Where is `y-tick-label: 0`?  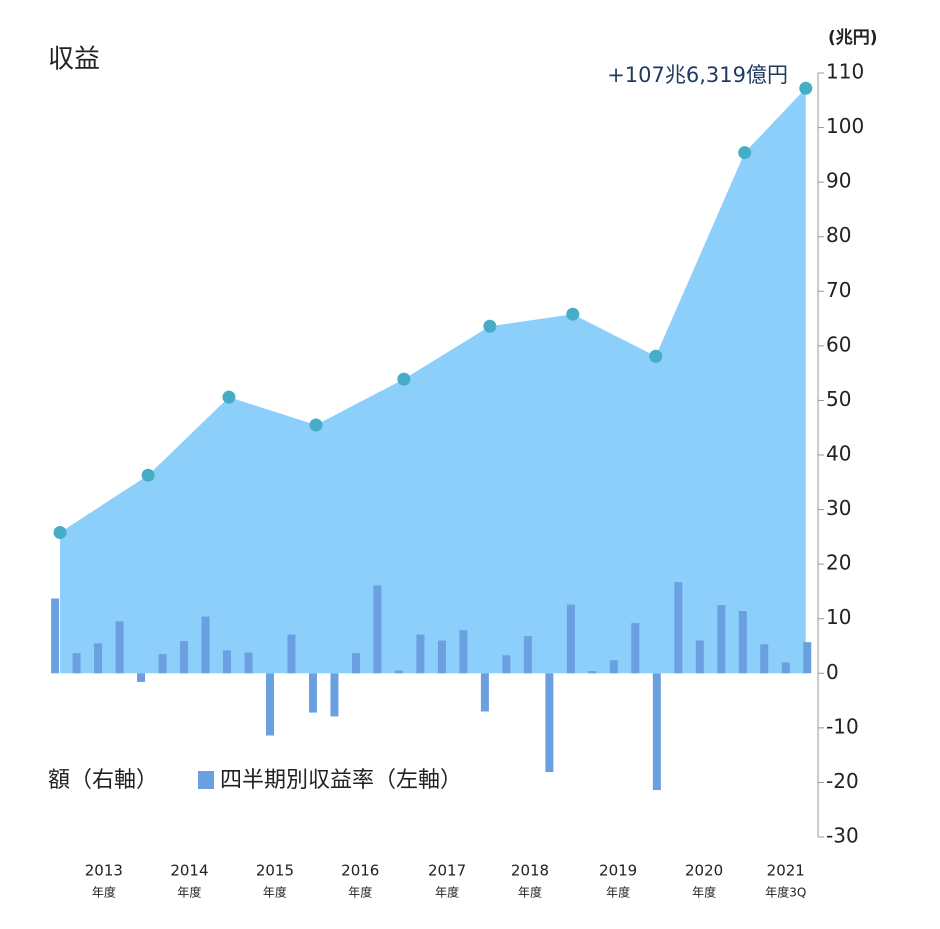 y-tick-label: 0 is located at coordinates (832, 672).